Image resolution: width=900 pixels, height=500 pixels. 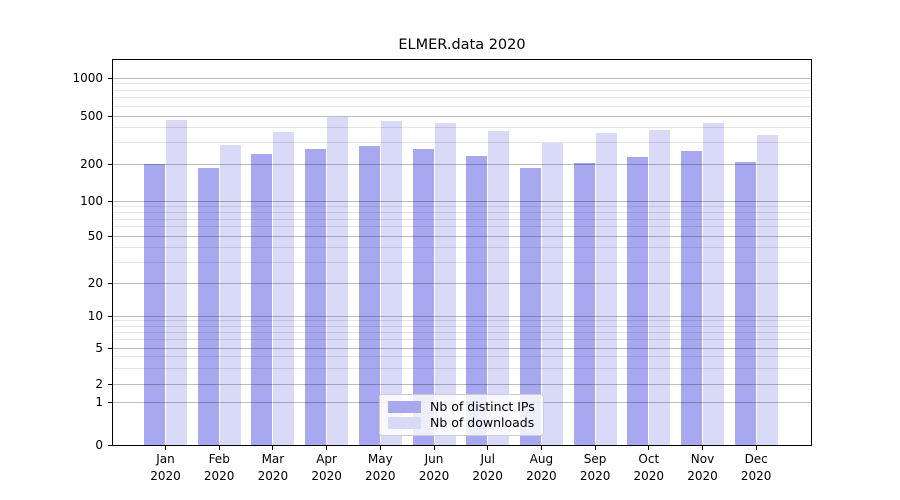 I want to click on y-tick-label: 0, so click(x=99, y=444).